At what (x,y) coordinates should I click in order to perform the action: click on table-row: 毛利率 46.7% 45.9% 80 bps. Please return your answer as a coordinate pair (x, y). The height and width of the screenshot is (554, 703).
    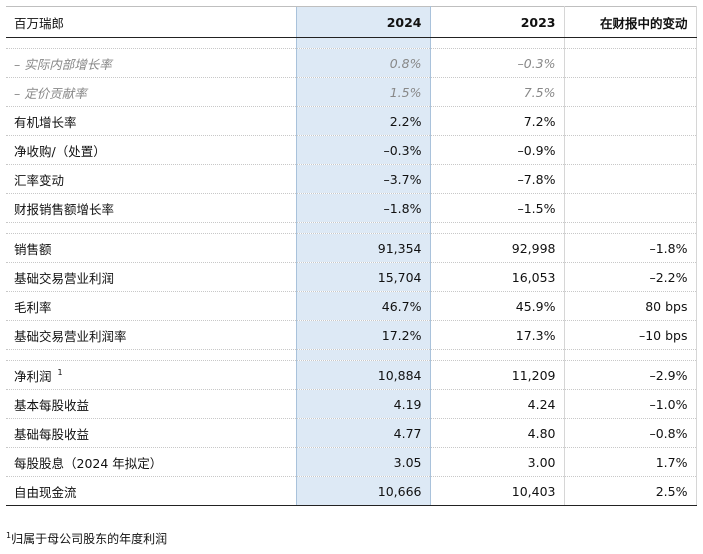
    Looking at the image, I should click on (351, 306).